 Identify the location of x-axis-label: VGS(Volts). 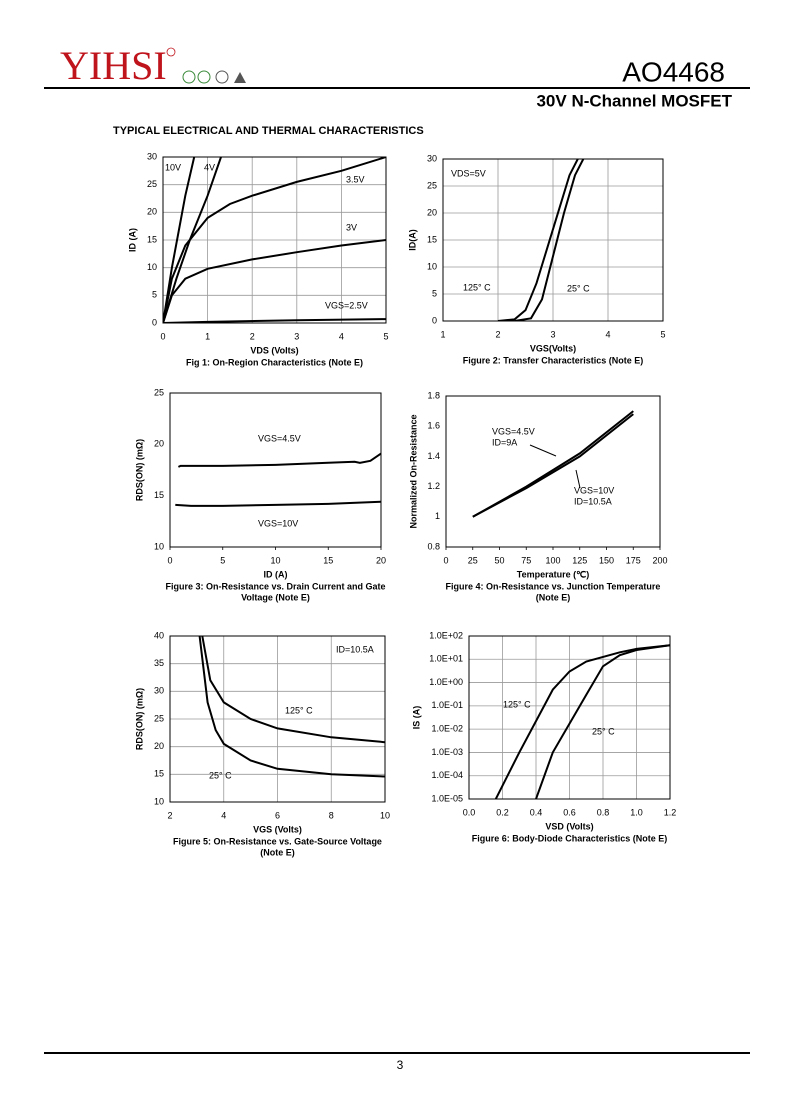
(553, 348).